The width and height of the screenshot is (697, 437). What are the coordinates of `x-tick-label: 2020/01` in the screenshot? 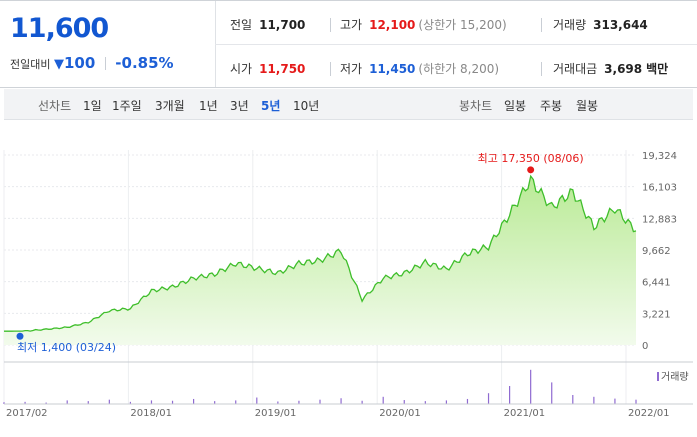 It's located at (400, 413).